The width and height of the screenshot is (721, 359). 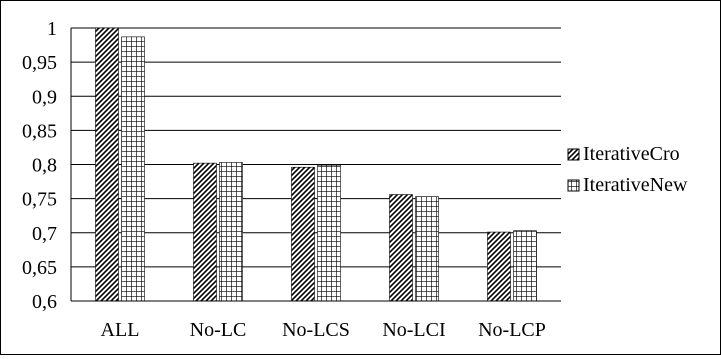 What do you see at coordinates (205, 232) in the screenshot?
I see `bar-IterativeCro-No-LC` at bounding box center [205, 232].